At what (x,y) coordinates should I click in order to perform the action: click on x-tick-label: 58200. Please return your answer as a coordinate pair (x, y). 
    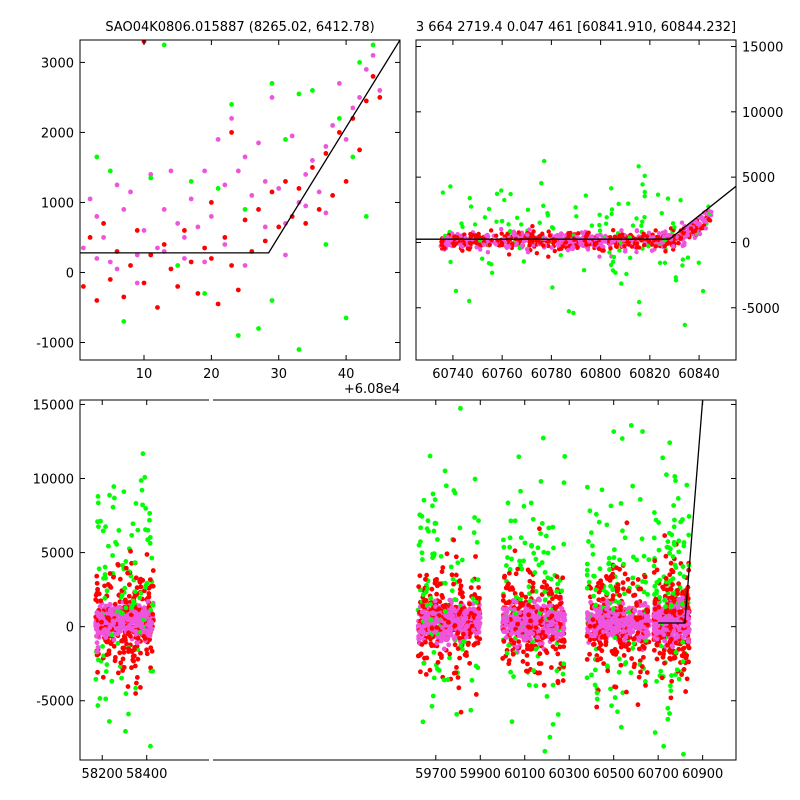
    Looking at the image, I should click on (102, 774).